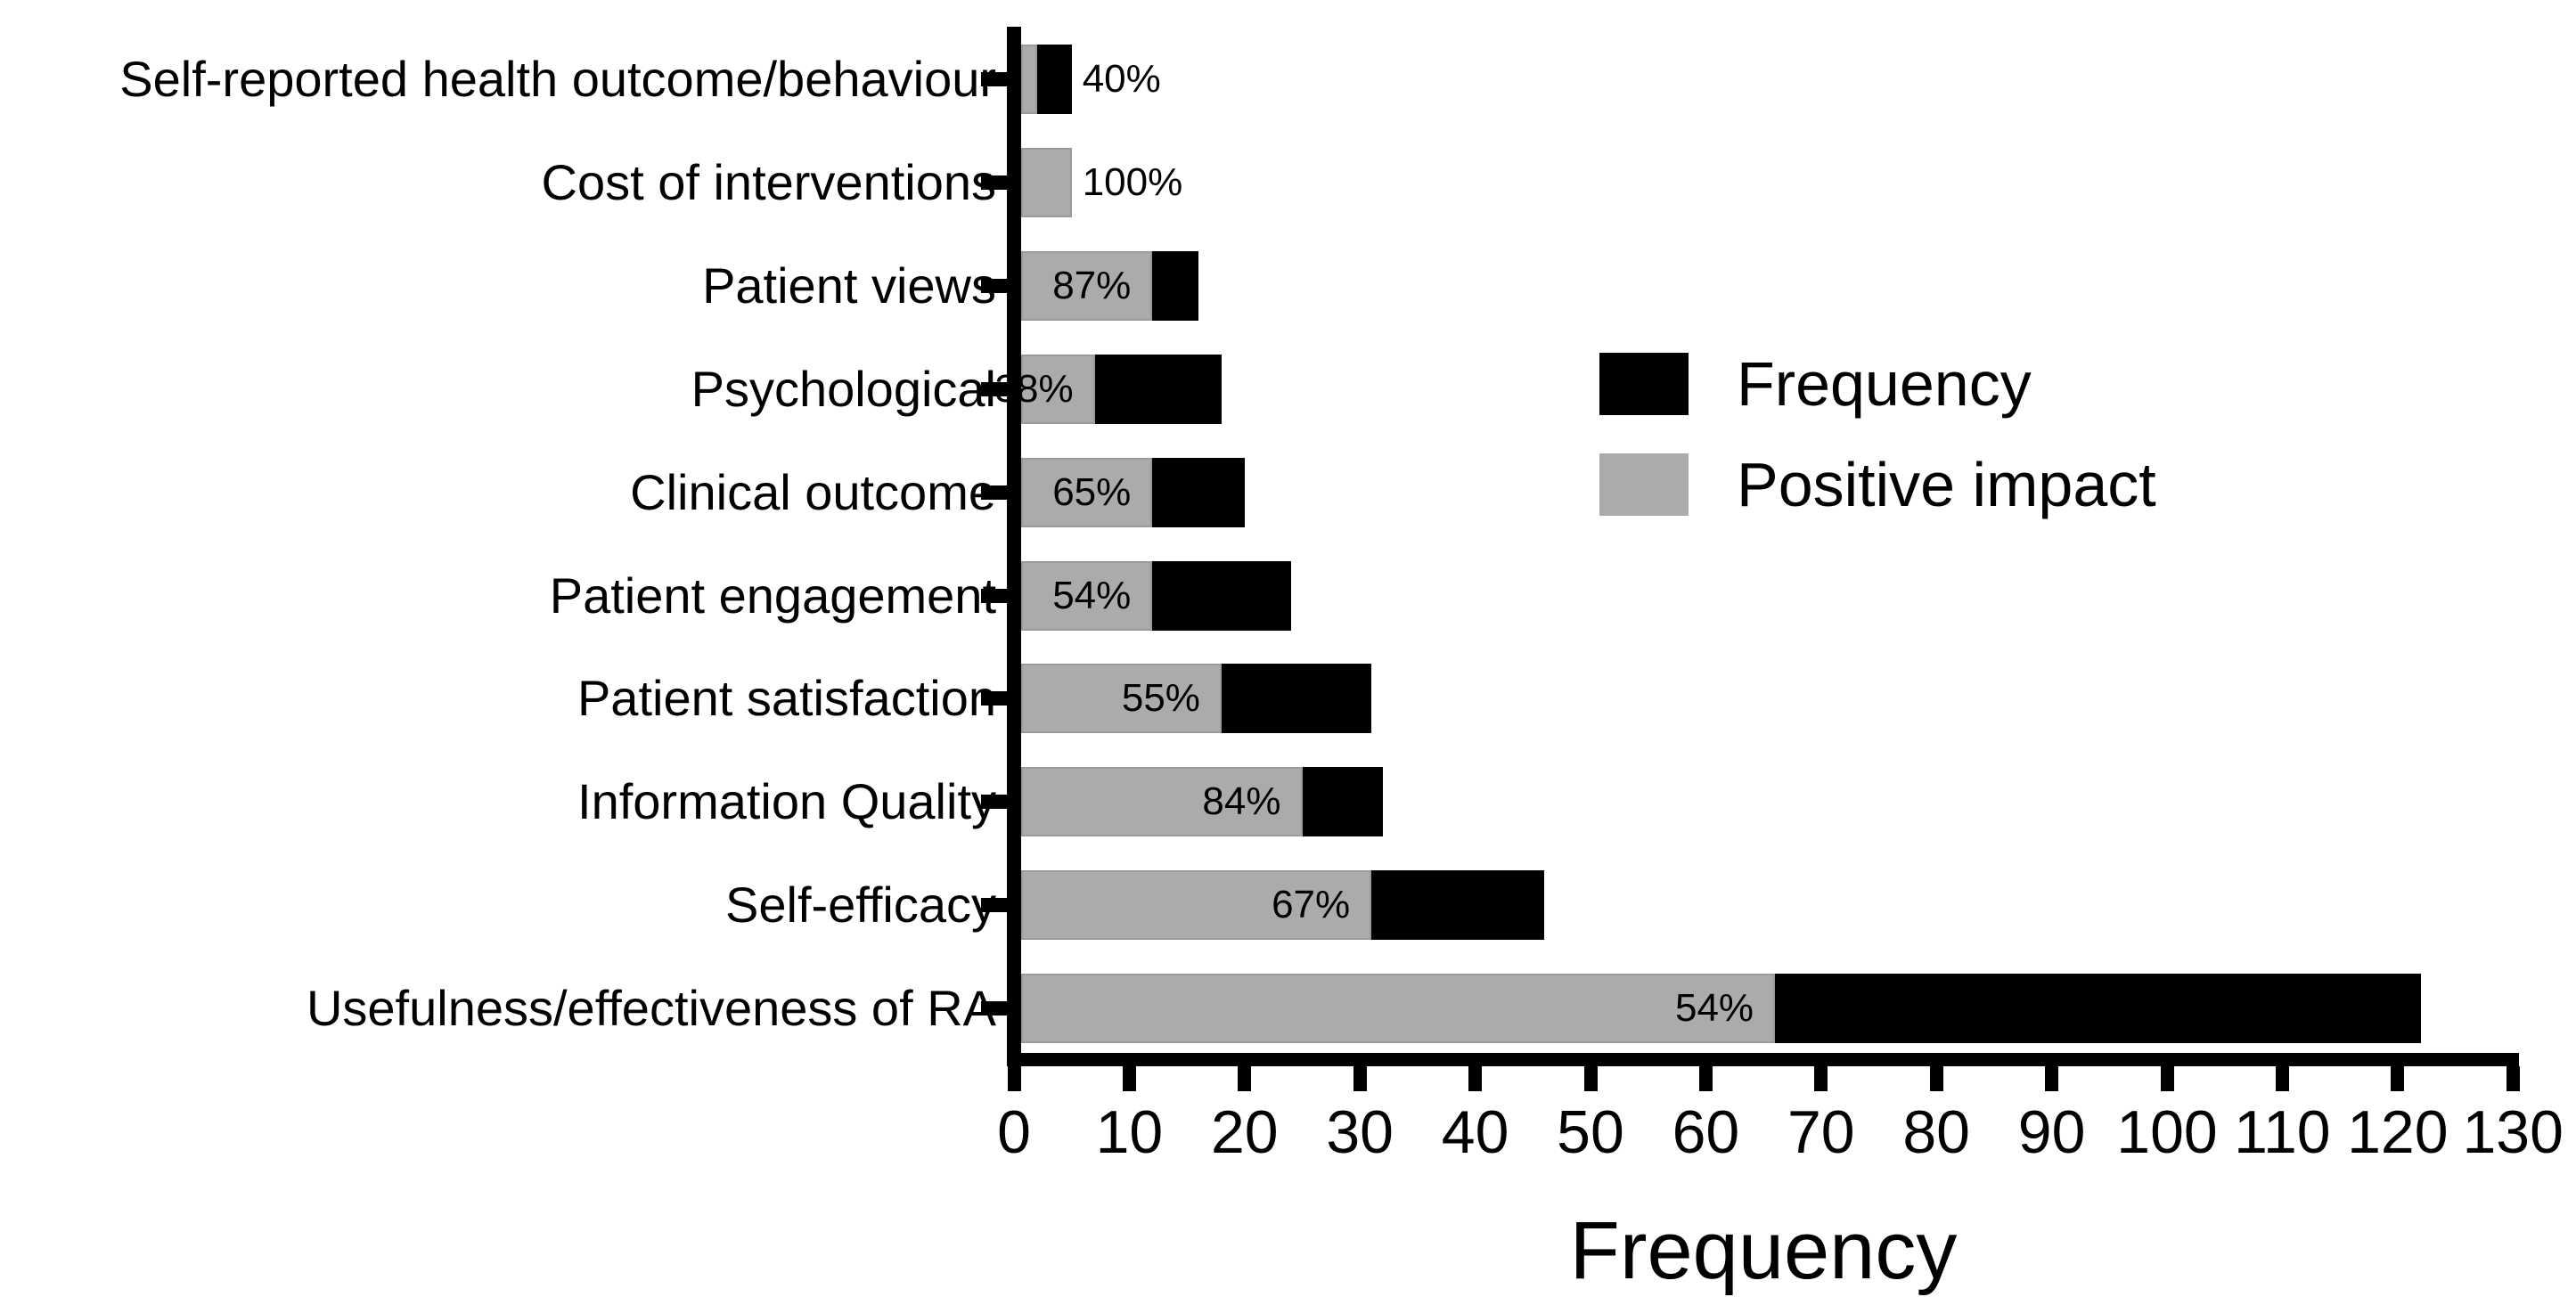 Image resolution: width=2576 pixels, height=1297 pixels. What do you see at coordinates (651, 1008) in the screenshot?
I see `category-label: Usefulness/effectiveness of RA` at bounding box center [651, 1008].